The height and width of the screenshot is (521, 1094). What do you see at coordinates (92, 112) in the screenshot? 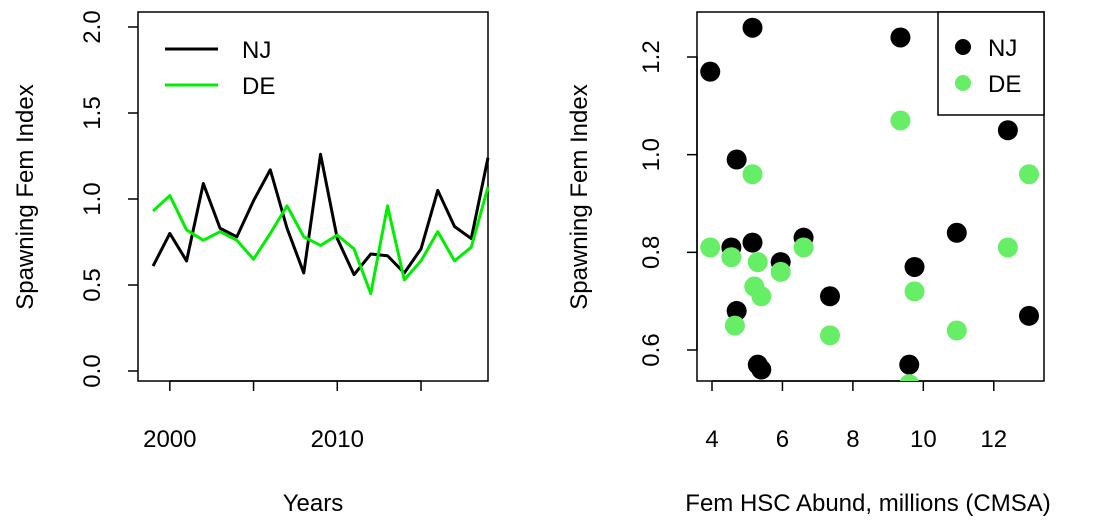
I see `y-tick-label: 1.5` at bounding box center [92, 112].